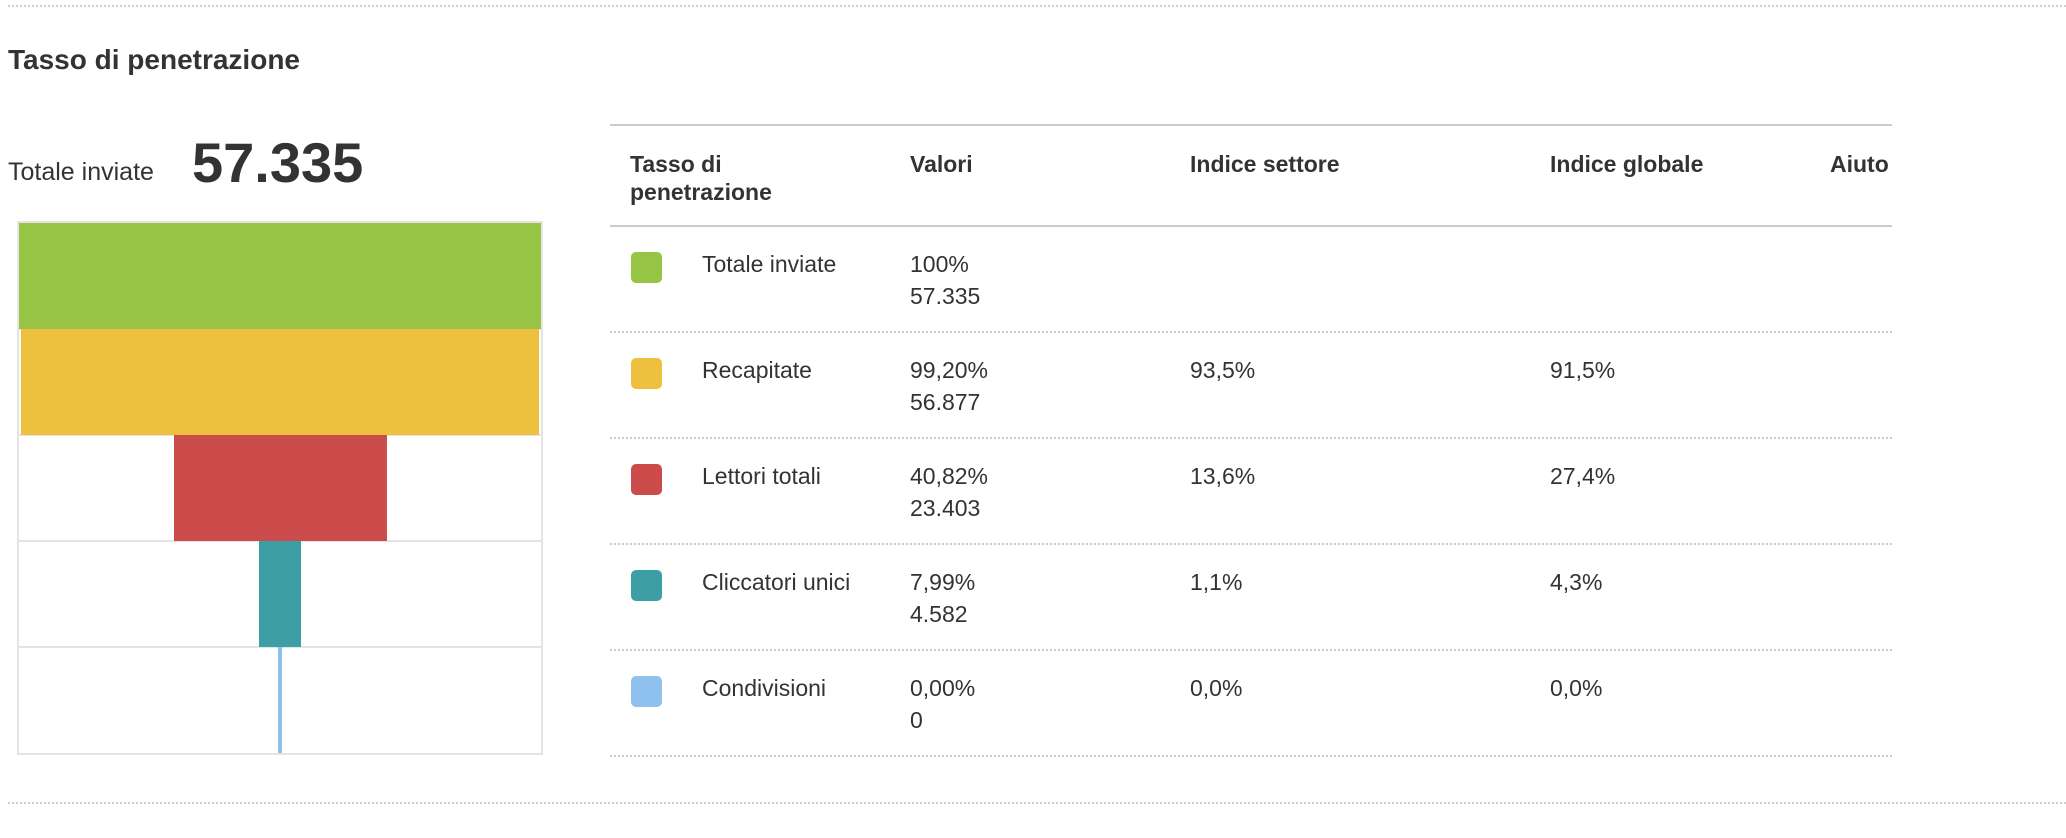 The height and width of the screenshot is (838, 2066). I want to click on table-row: Cliccatori unici 7,99% 4.582 1,1% 4,3%, so click(1251, 598).